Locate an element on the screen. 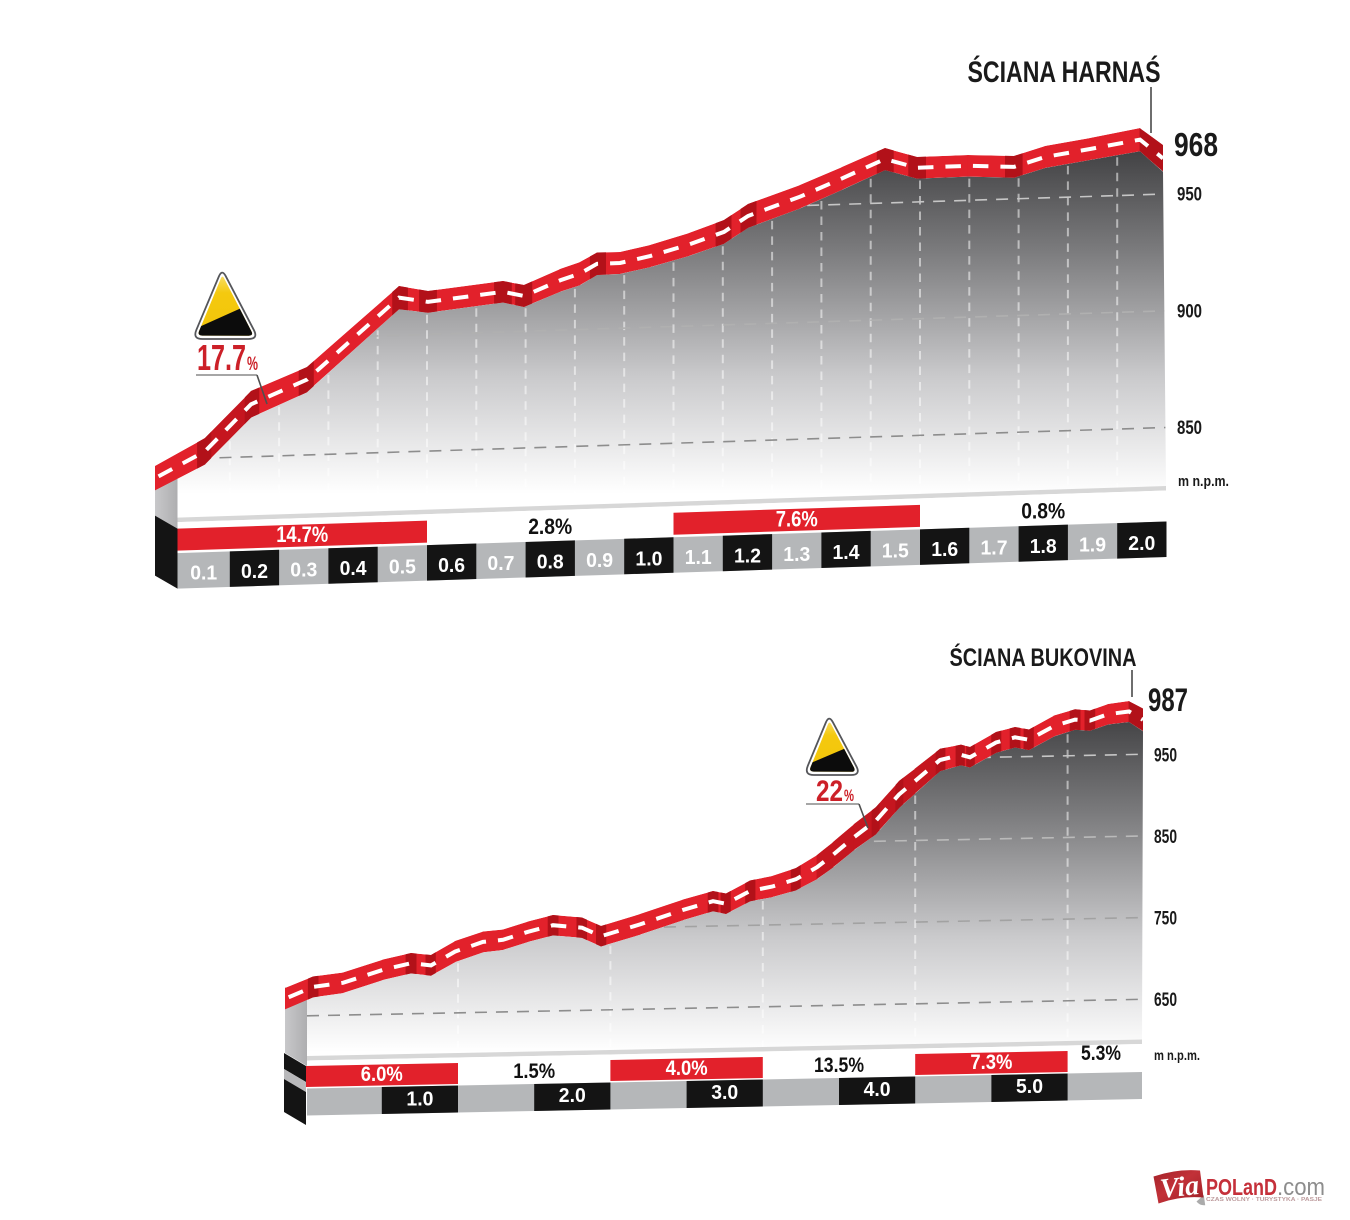 This screenshot has width=1350, height=1220. svg-text: 6.0% is located at coordinates (382, 1074).